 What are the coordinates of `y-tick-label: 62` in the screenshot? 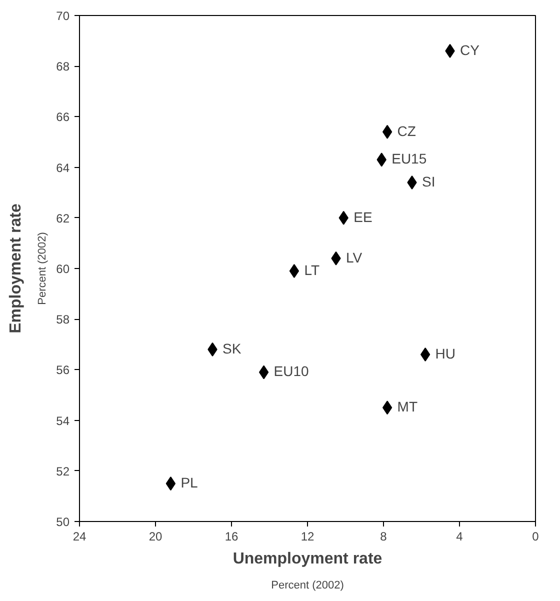 It's located at (63, 218).